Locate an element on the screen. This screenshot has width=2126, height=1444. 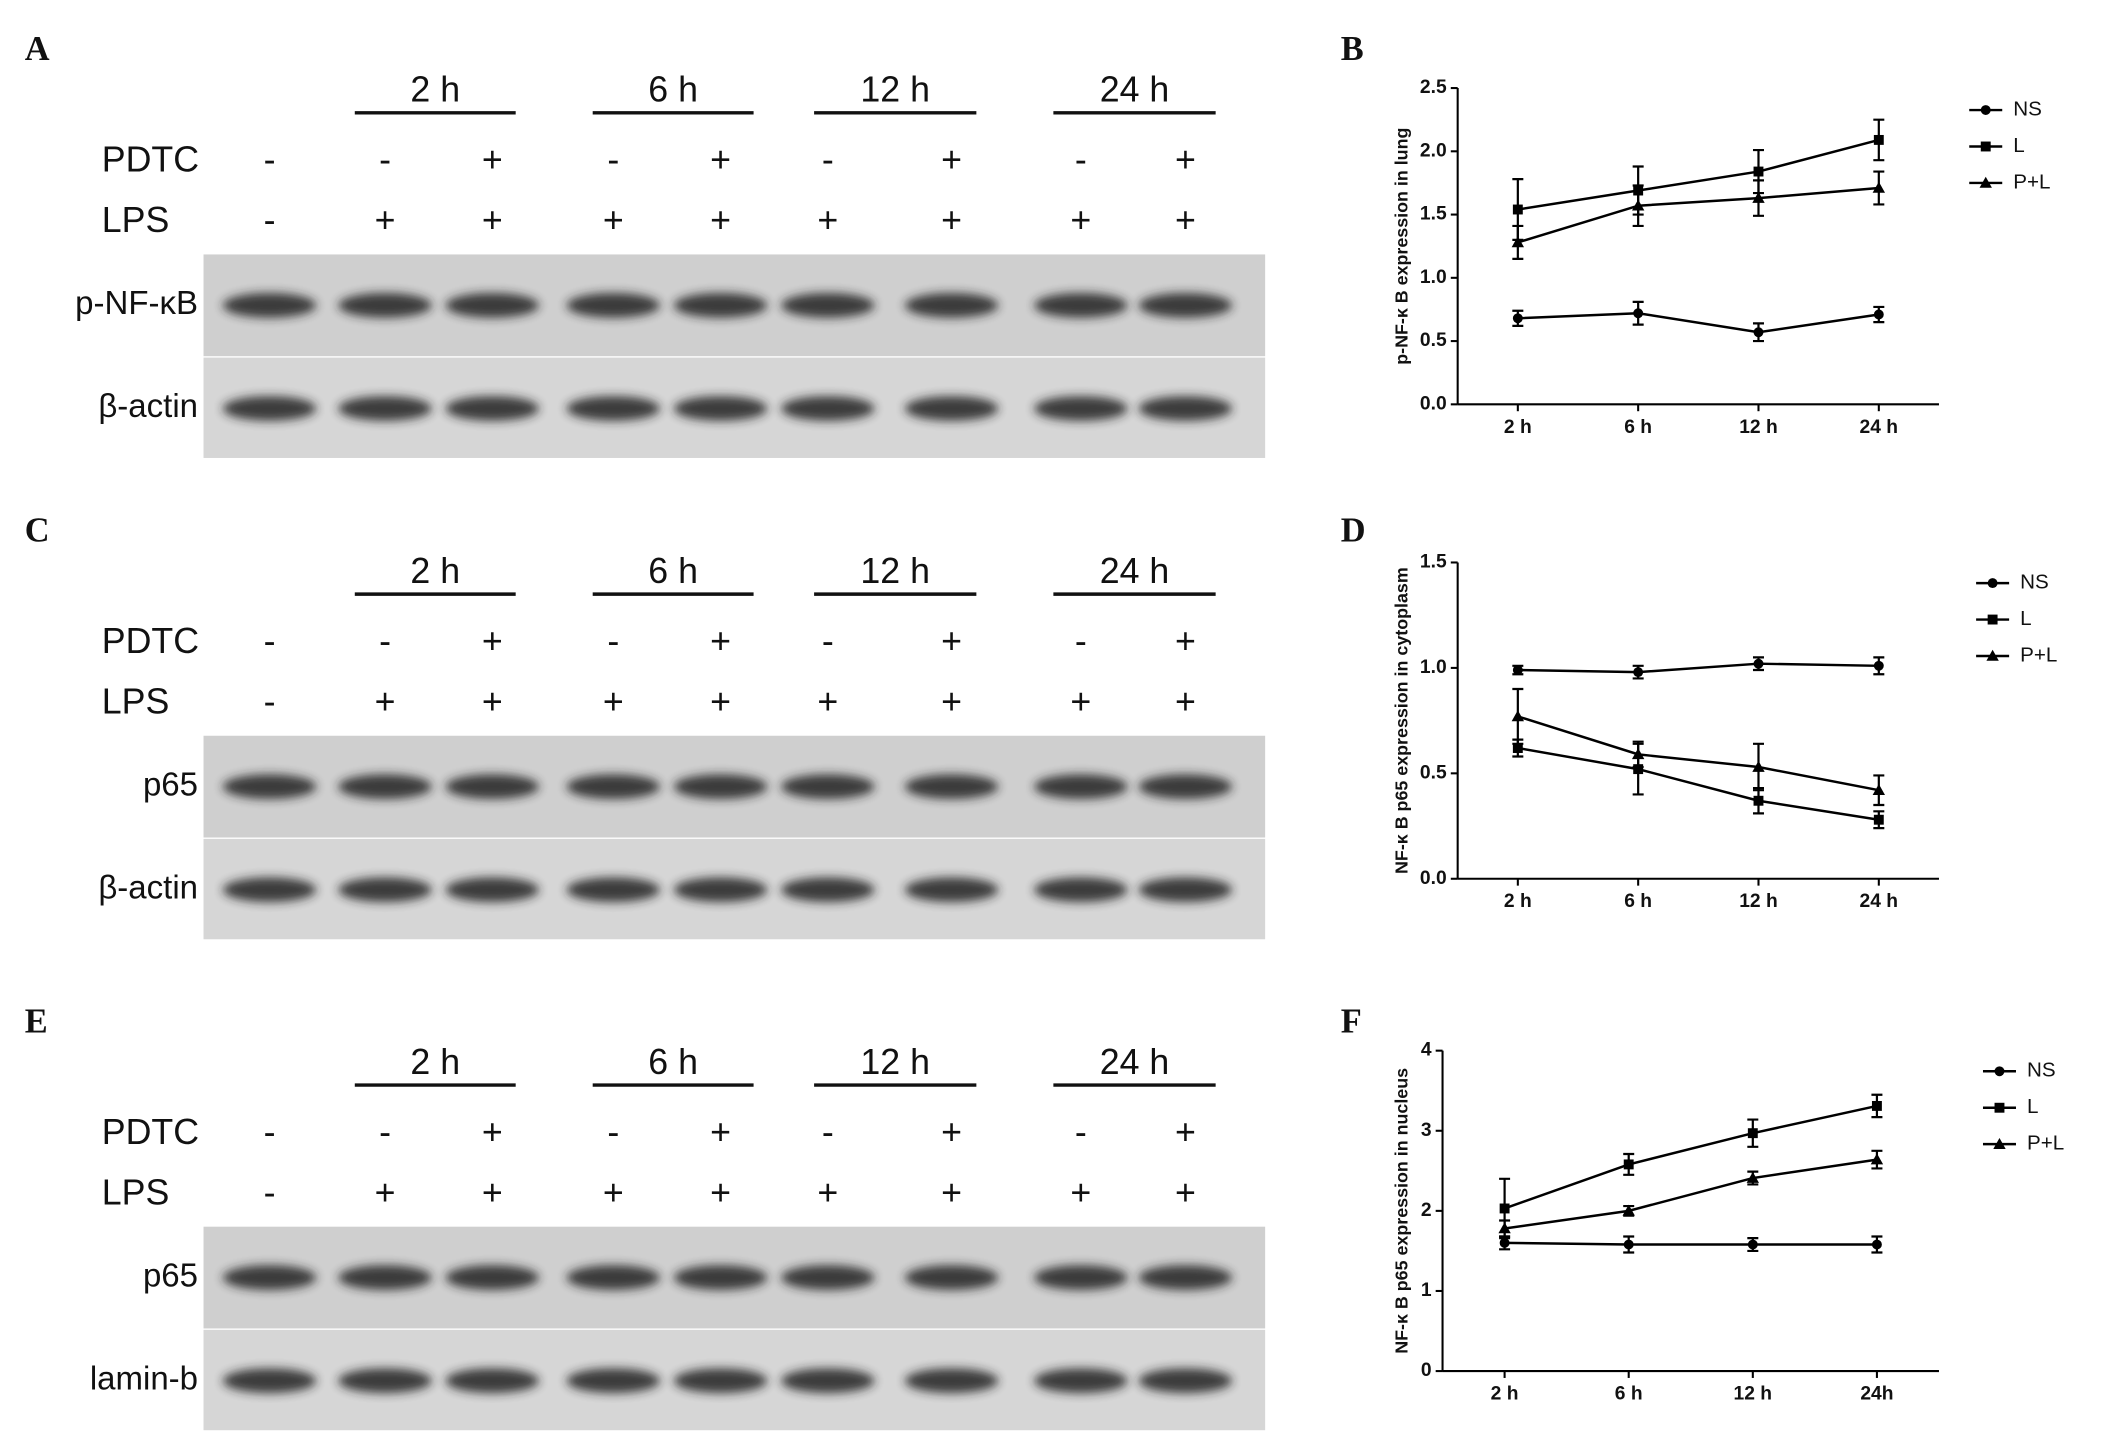
y-tick-label: 3 is located at coordinates (1426, 1130).